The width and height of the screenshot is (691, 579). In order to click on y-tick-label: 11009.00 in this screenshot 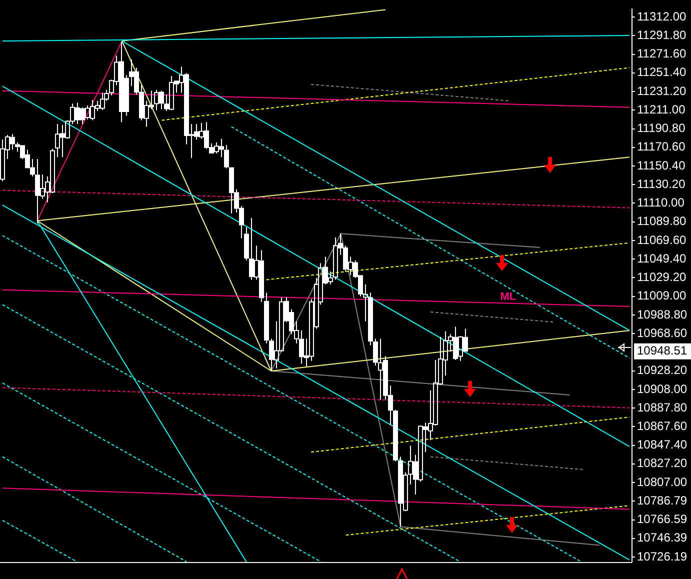, I will do `click(661, 295)`.